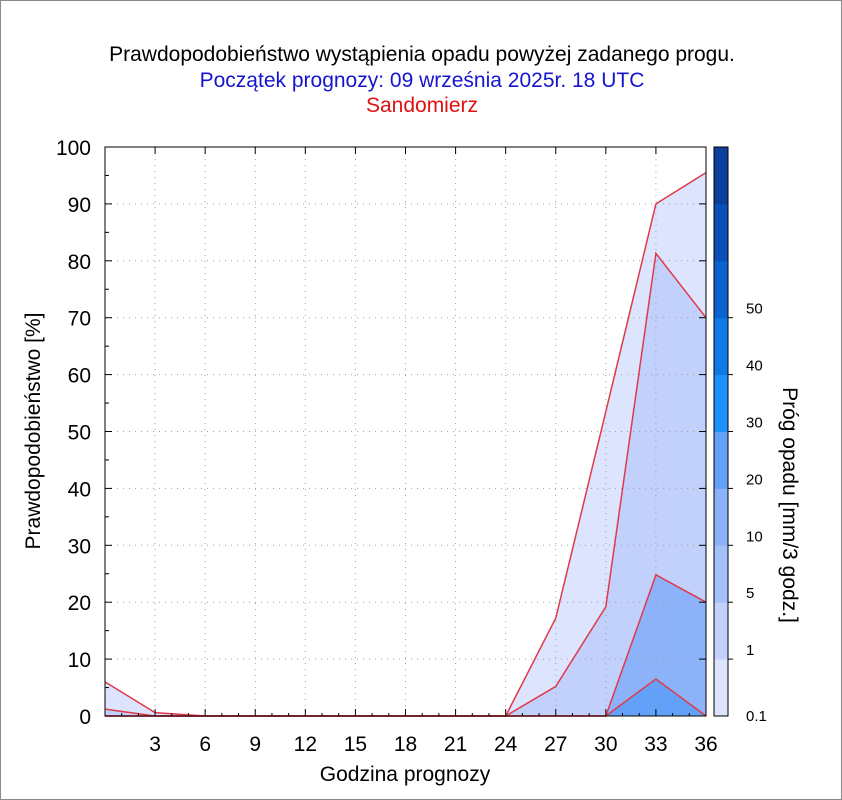 Image resolution: width=842 pixels, height=800 pixels. Describe the element at coordinates (79, 546) in the screenshot. I see `y-tick-label: 30` at that location.